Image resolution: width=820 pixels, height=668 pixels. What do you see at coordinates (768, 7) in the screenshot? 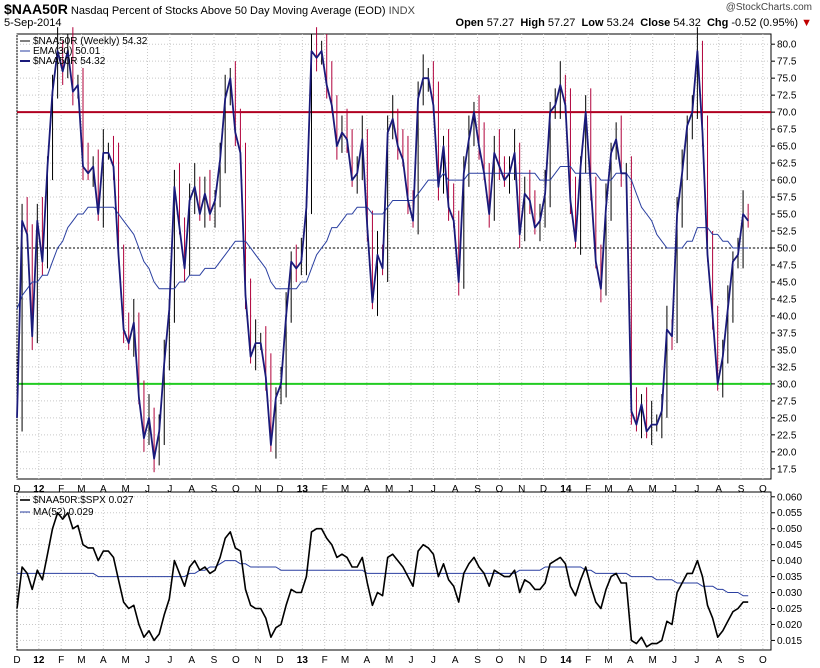
I see `watermark: @StockCharts.com` at bounding box center [768, 7].